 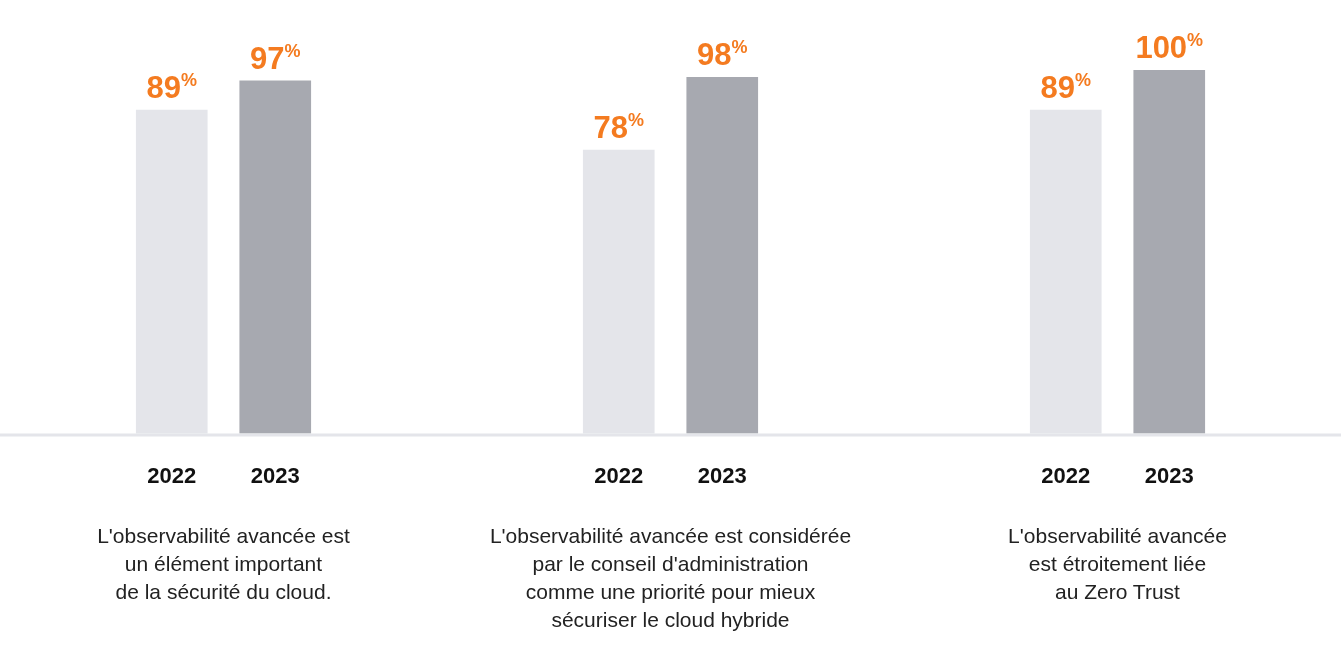 I want to click on data-label: 97%, so click(x=275, y=58).